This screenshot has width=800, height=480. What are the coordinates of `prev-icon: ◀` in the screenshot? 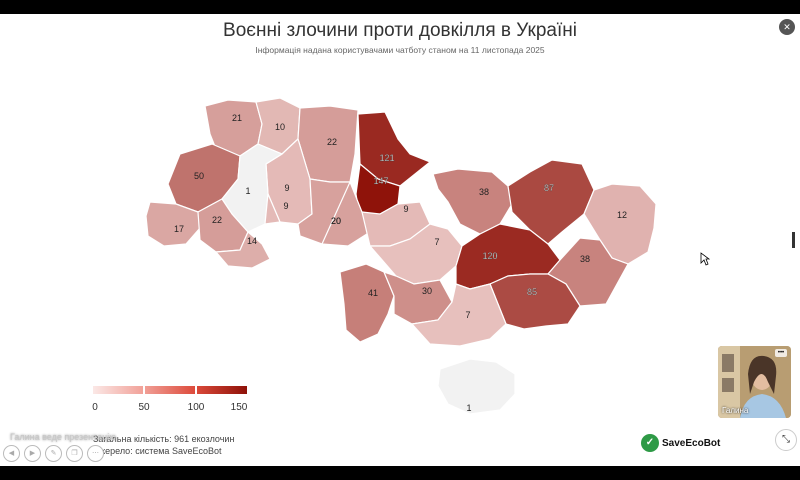 It's located at (11, 453).